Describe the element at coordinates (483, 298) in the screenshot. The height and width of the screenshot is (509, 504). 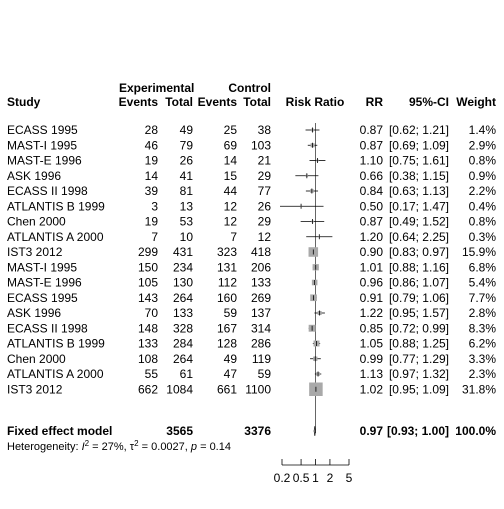
I see `study-weight: 7.7%` at that location.